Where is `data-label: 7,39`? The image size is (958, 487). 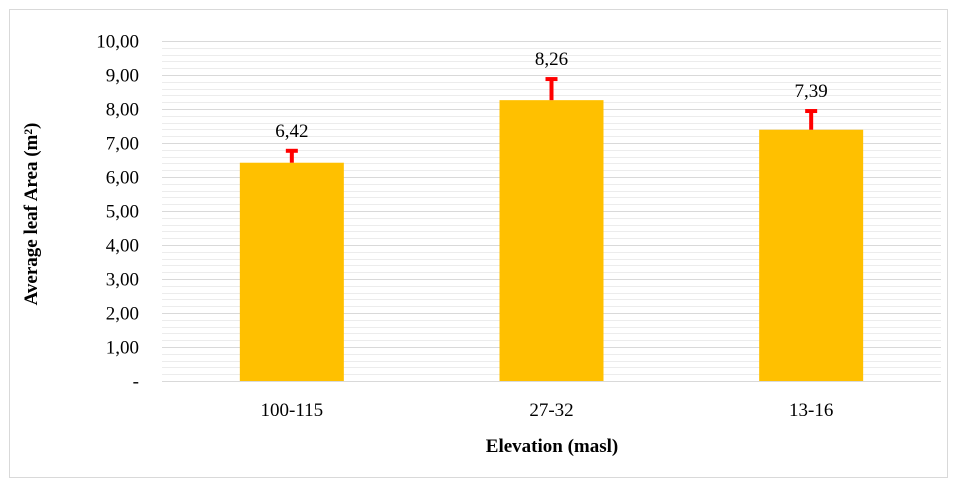
data-label: 7,39 is located at coordinates (811, 91).